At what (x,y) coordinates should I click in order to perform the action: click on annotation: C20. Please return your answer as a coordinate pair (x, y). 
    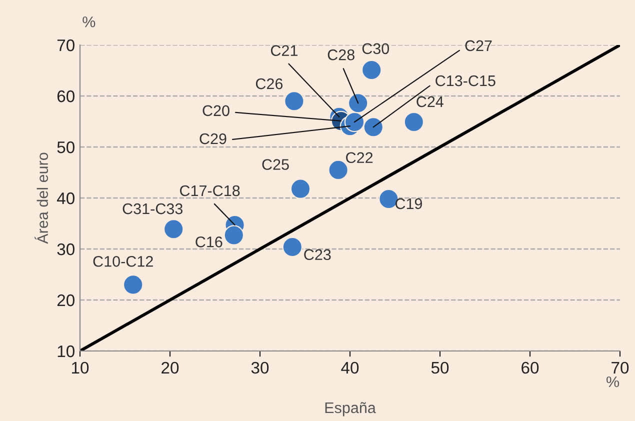
    Looking at the image, I should click on (216, 110).